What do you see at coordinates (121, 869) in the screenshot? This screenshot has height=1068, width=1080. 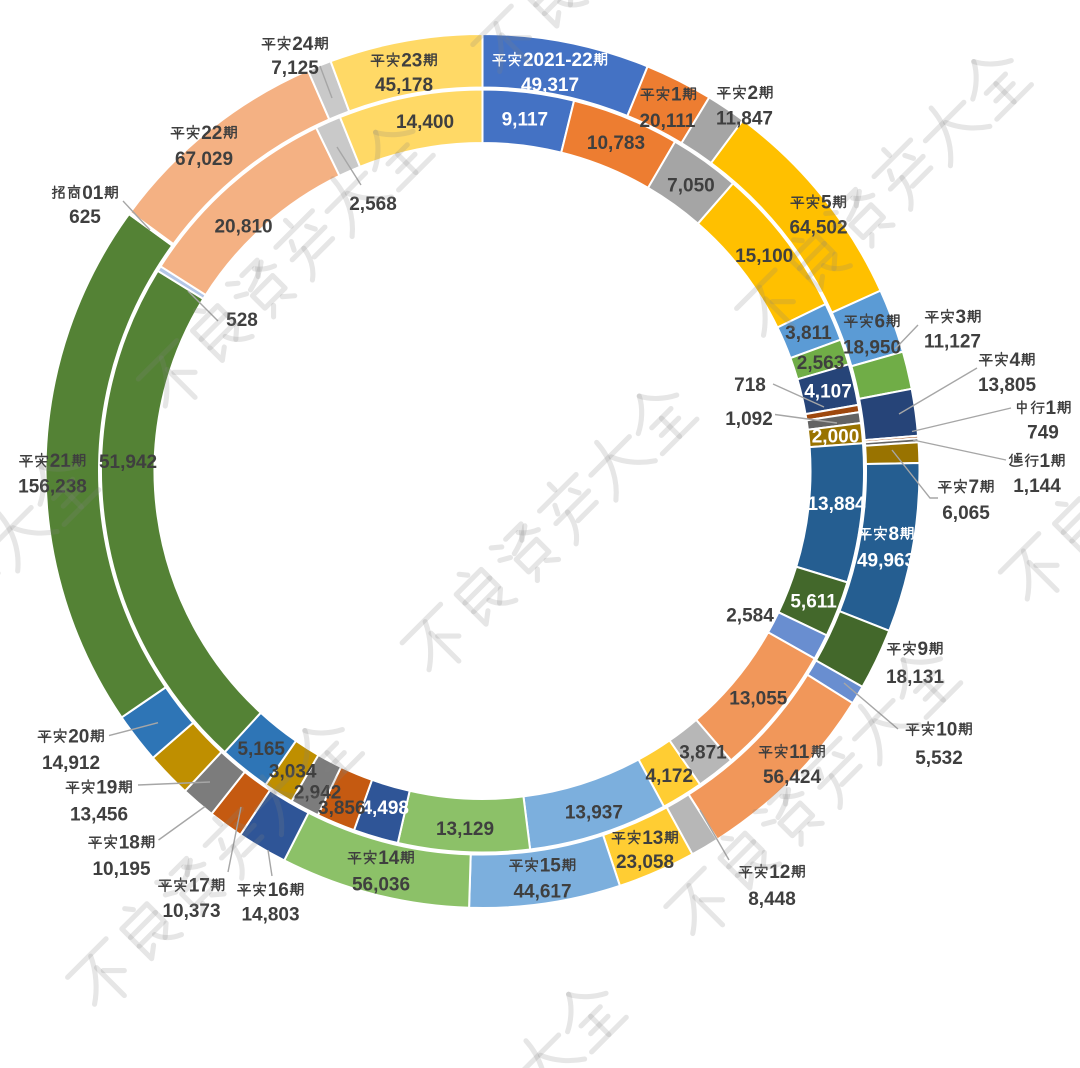 I see `svg-text: 10,195` at bounding box center [121, 869].